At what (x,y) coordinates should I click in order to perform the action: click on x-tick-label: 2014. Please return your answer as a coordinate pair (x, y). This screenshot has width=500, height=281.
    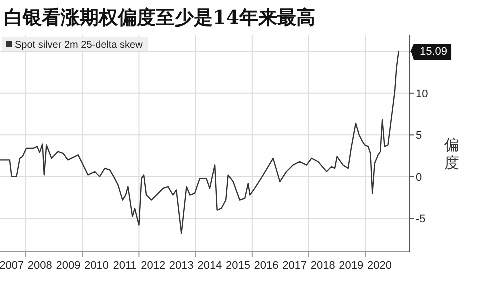
    Looking at the image, I should click on (210, 266).